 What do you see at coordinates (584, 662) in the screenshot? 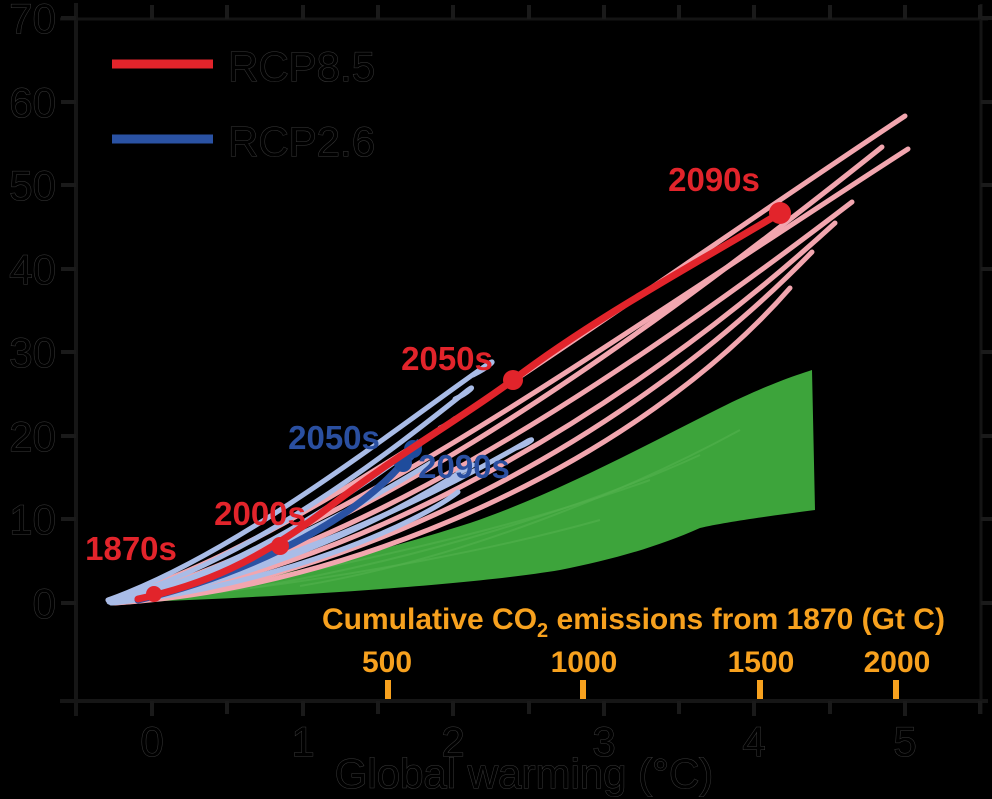
I see `emissions-tick-label: 1000` at bounding box center [584, 662].